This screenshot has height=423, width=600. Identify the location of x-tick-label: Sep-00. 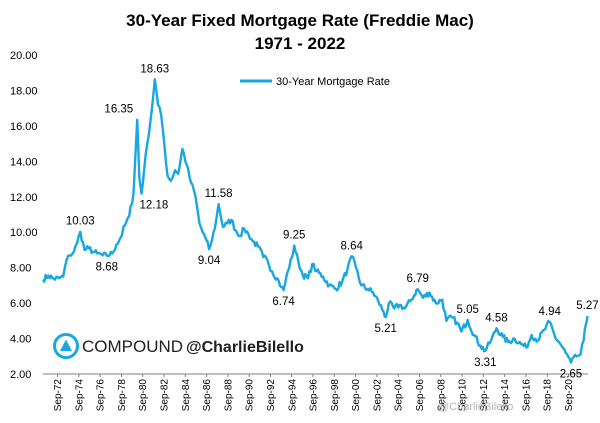
(356, 395).